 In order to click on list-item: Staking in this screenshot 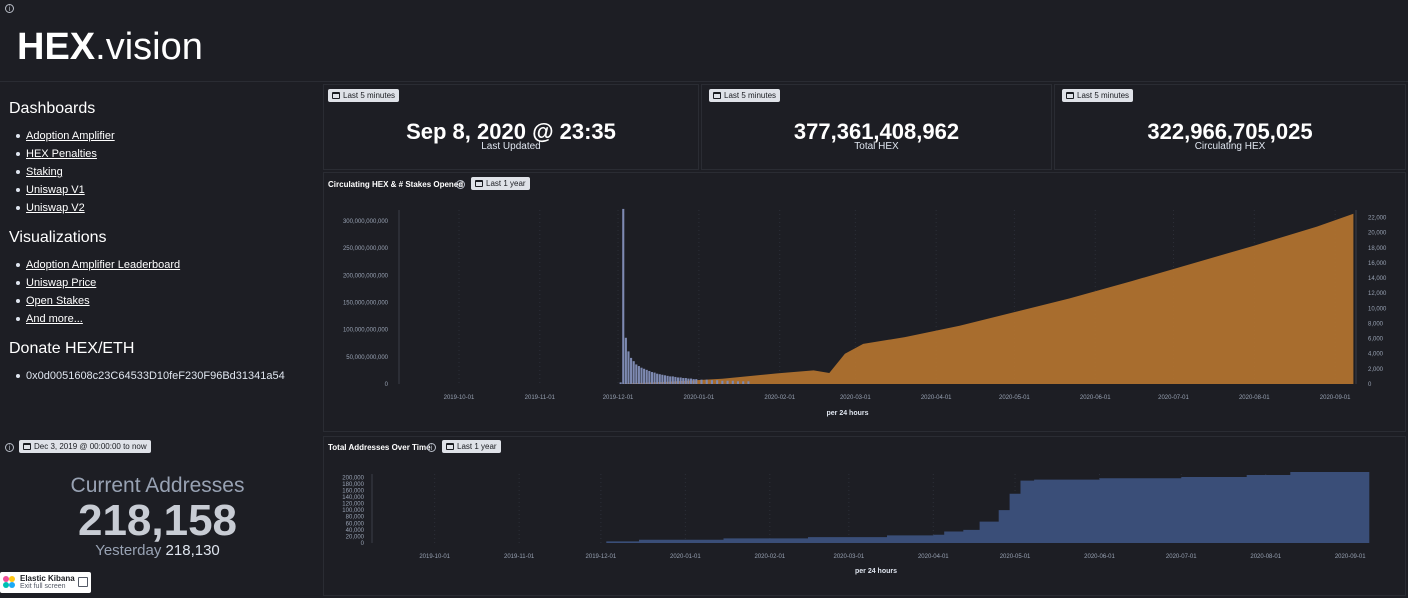, I will do `click(65, 174)`.